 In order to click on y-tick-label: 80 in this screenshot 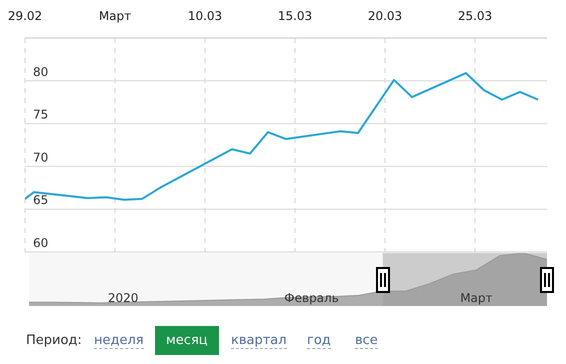, I will do `click(40, 71)`.